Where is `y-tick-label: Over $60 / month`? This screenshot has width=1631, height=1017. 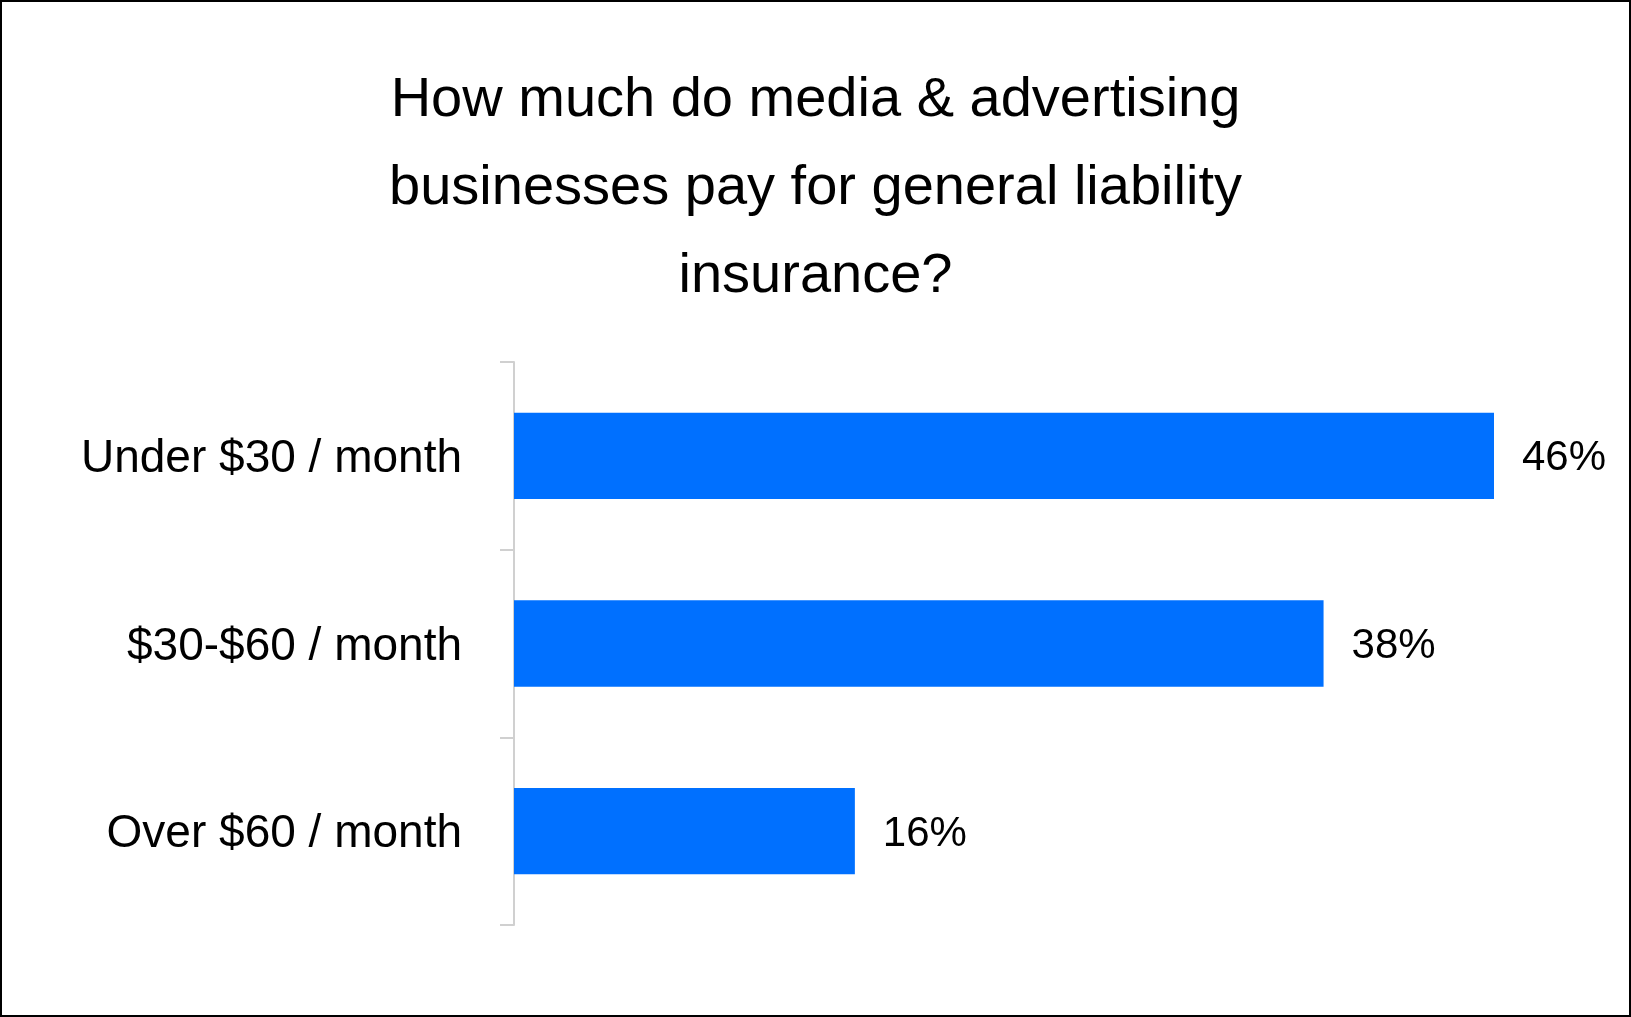
y-tick-label: Over $60 / month is located at coordinates (284, 831).